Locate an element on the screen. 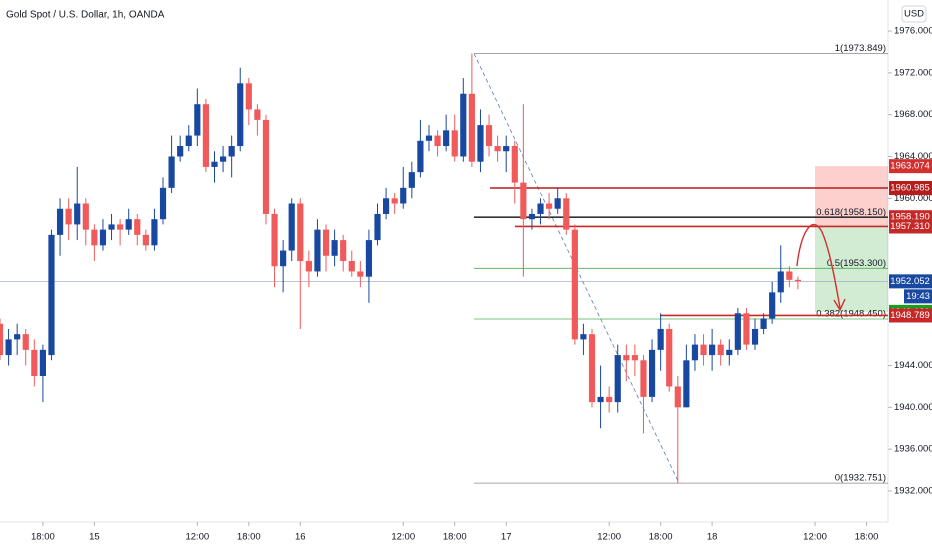 Image resolution: width=932 pixels, height=550 pixels. currency-label: USD is located at coordinates (914, 14).